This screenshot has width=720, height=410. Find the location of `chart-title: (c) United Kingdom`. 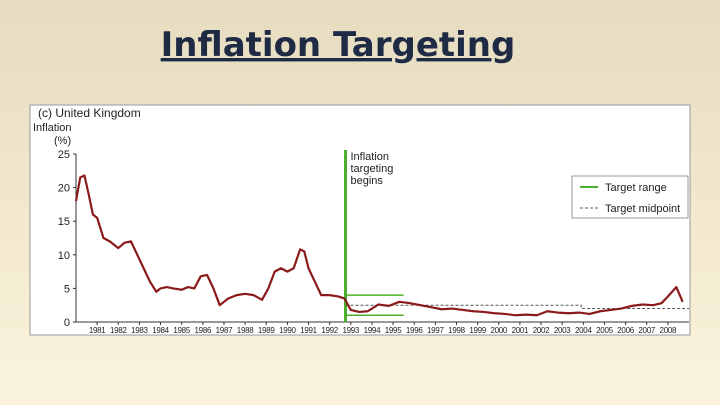

chart-title: (c) United Kingdom is located at coordinates (89, 113).